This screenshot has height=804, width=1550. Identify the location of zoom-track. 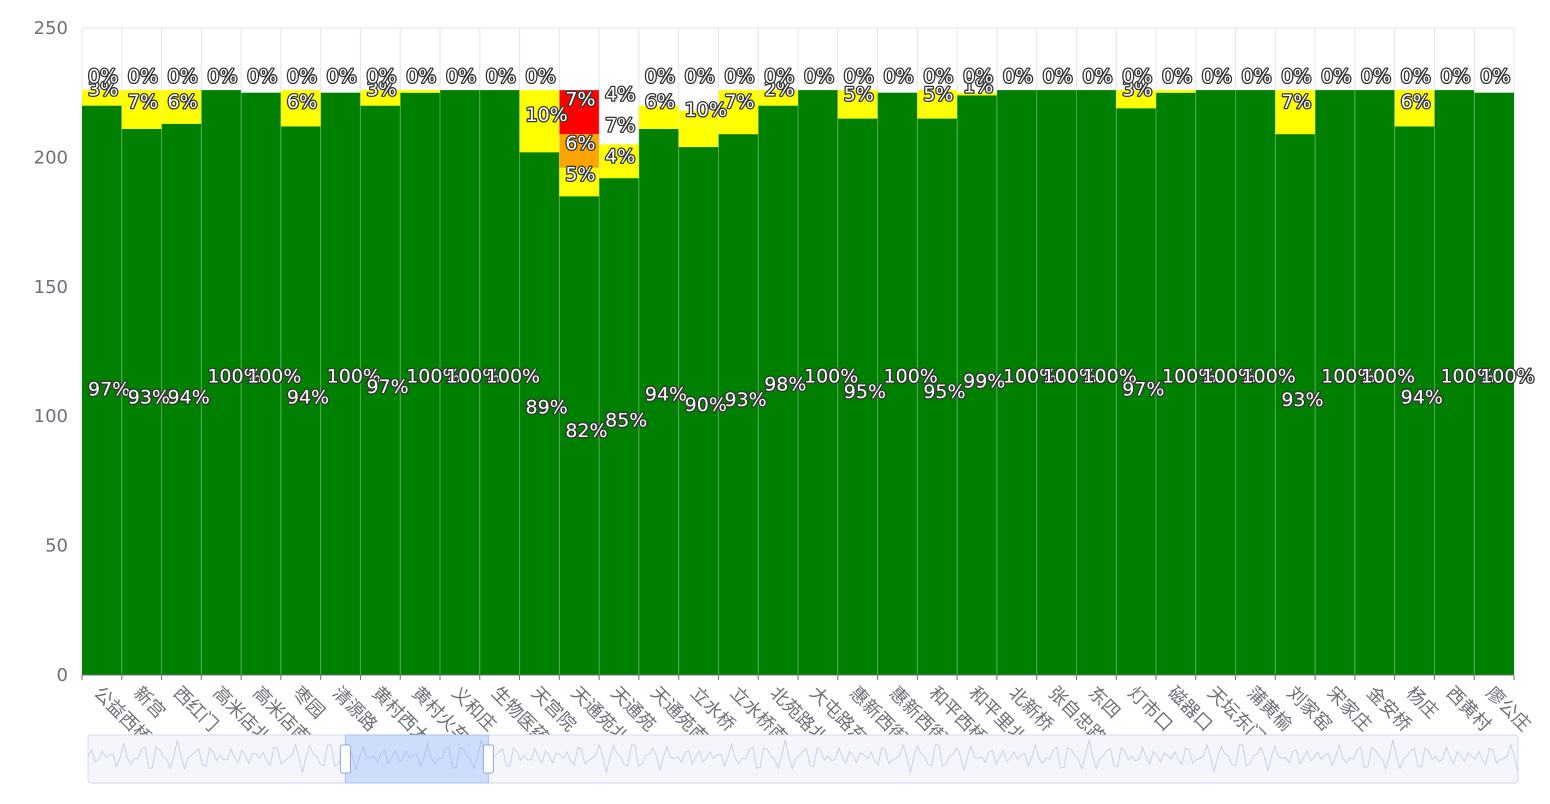
(803, 759).